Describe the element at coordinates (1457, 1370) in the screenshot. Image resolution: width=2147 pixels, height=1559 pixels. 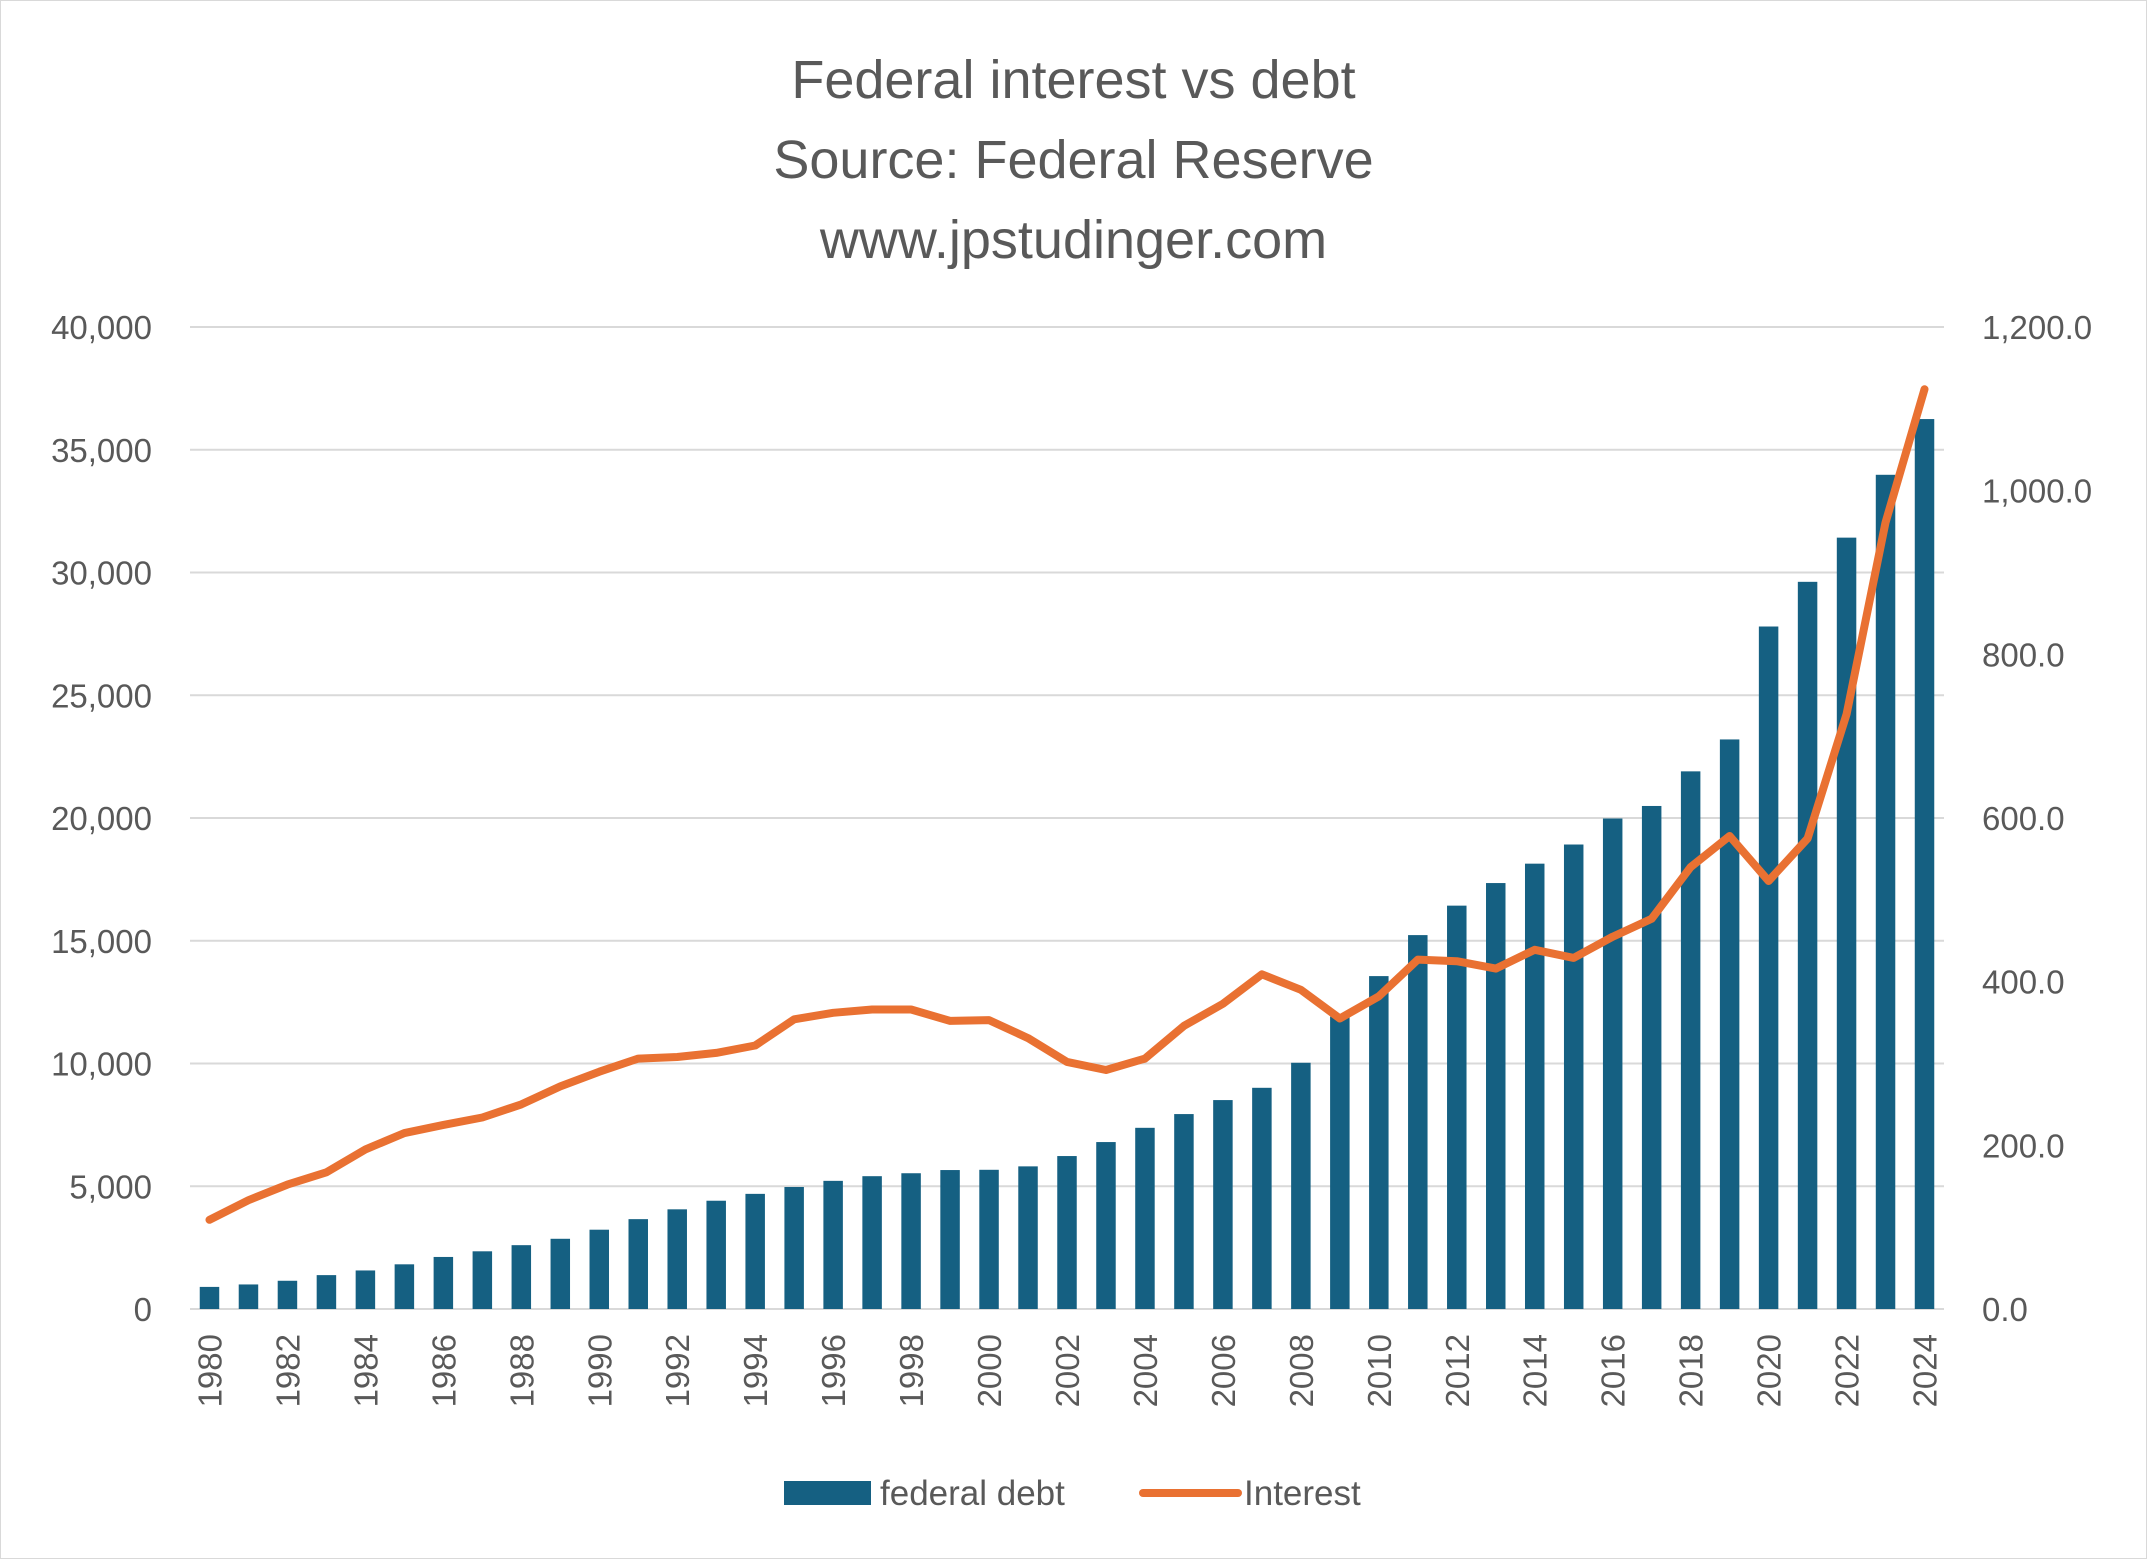
I see `x-axis-tick-label: 2012` at that location.